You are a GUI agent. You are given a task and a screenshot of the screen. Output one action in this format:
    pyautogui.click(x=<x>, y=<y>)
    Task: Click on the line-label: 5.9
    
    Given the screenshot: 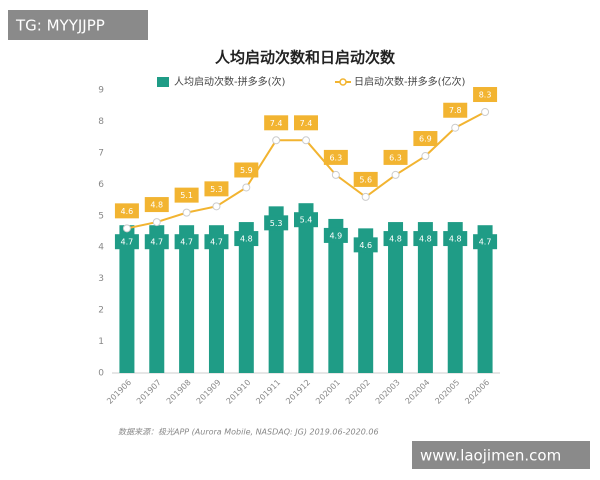 What is the action you would take?
    pyautogui.click(x=246, y=170)
    